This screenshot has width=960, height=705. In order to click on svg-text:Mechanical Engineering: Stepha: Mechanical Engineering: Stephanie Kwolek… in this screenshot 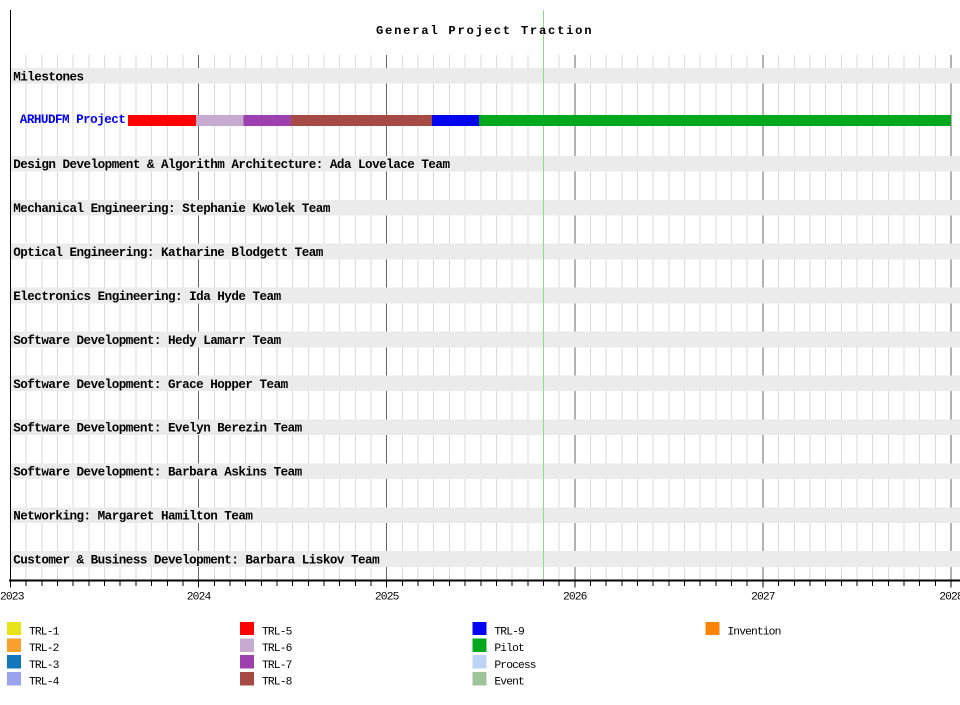, I will do `click(172, 209)`.